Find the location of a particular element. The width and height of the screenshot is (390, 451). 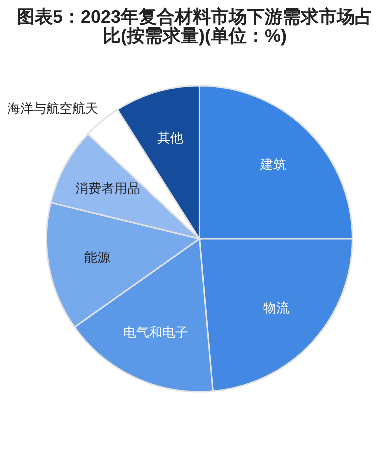

slice-label: 建筑 is located at coordinates (272, 164).